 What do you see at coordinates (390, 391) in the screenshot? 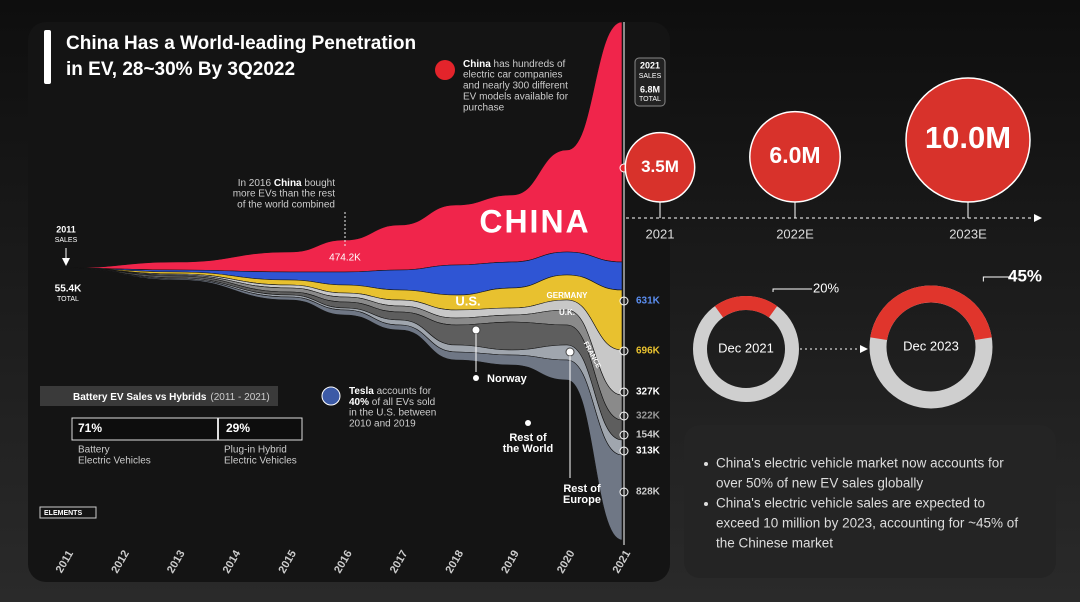
I see `tesla-note: Tesla accounts for` at bounding box center [390, 391].